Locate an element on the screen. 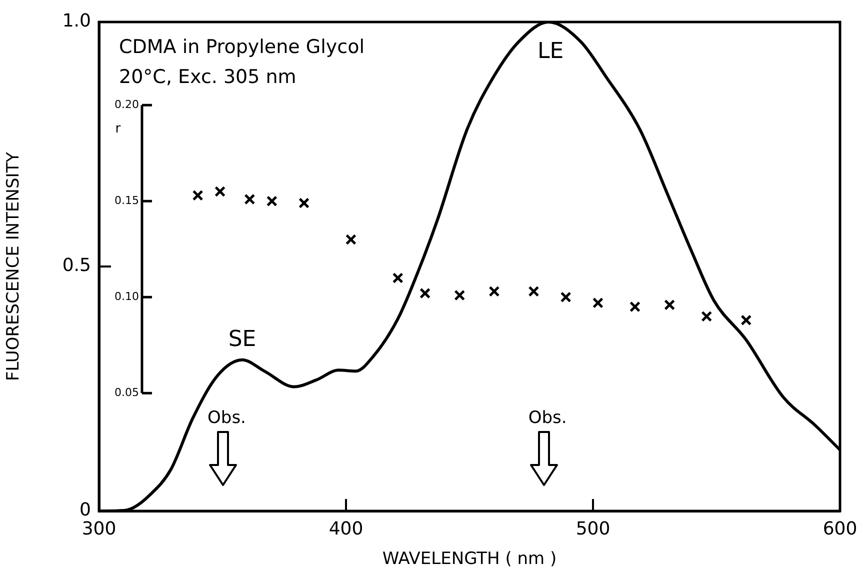 The width and height of the screenshot is (866, 574). y2-axis-title: r is located at coordinates (118, 129).